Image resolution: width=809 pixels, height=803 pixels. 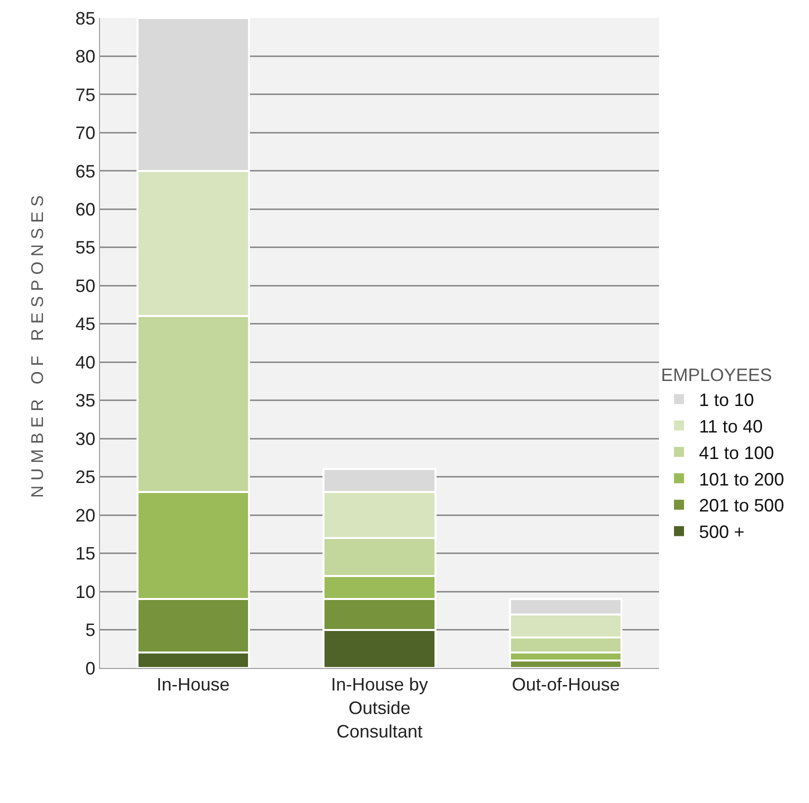 What do you see at coordinates (566, 684) in the screenshot?
I see `x-tick-label: Out-of-House` at bounding box center [566, 684].